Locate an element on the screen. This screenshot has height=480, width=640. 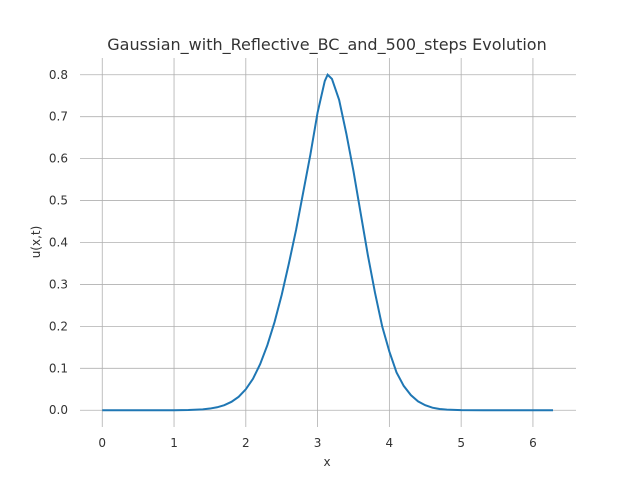
x-tick-label: 0 is located at coordinates (102, 443).